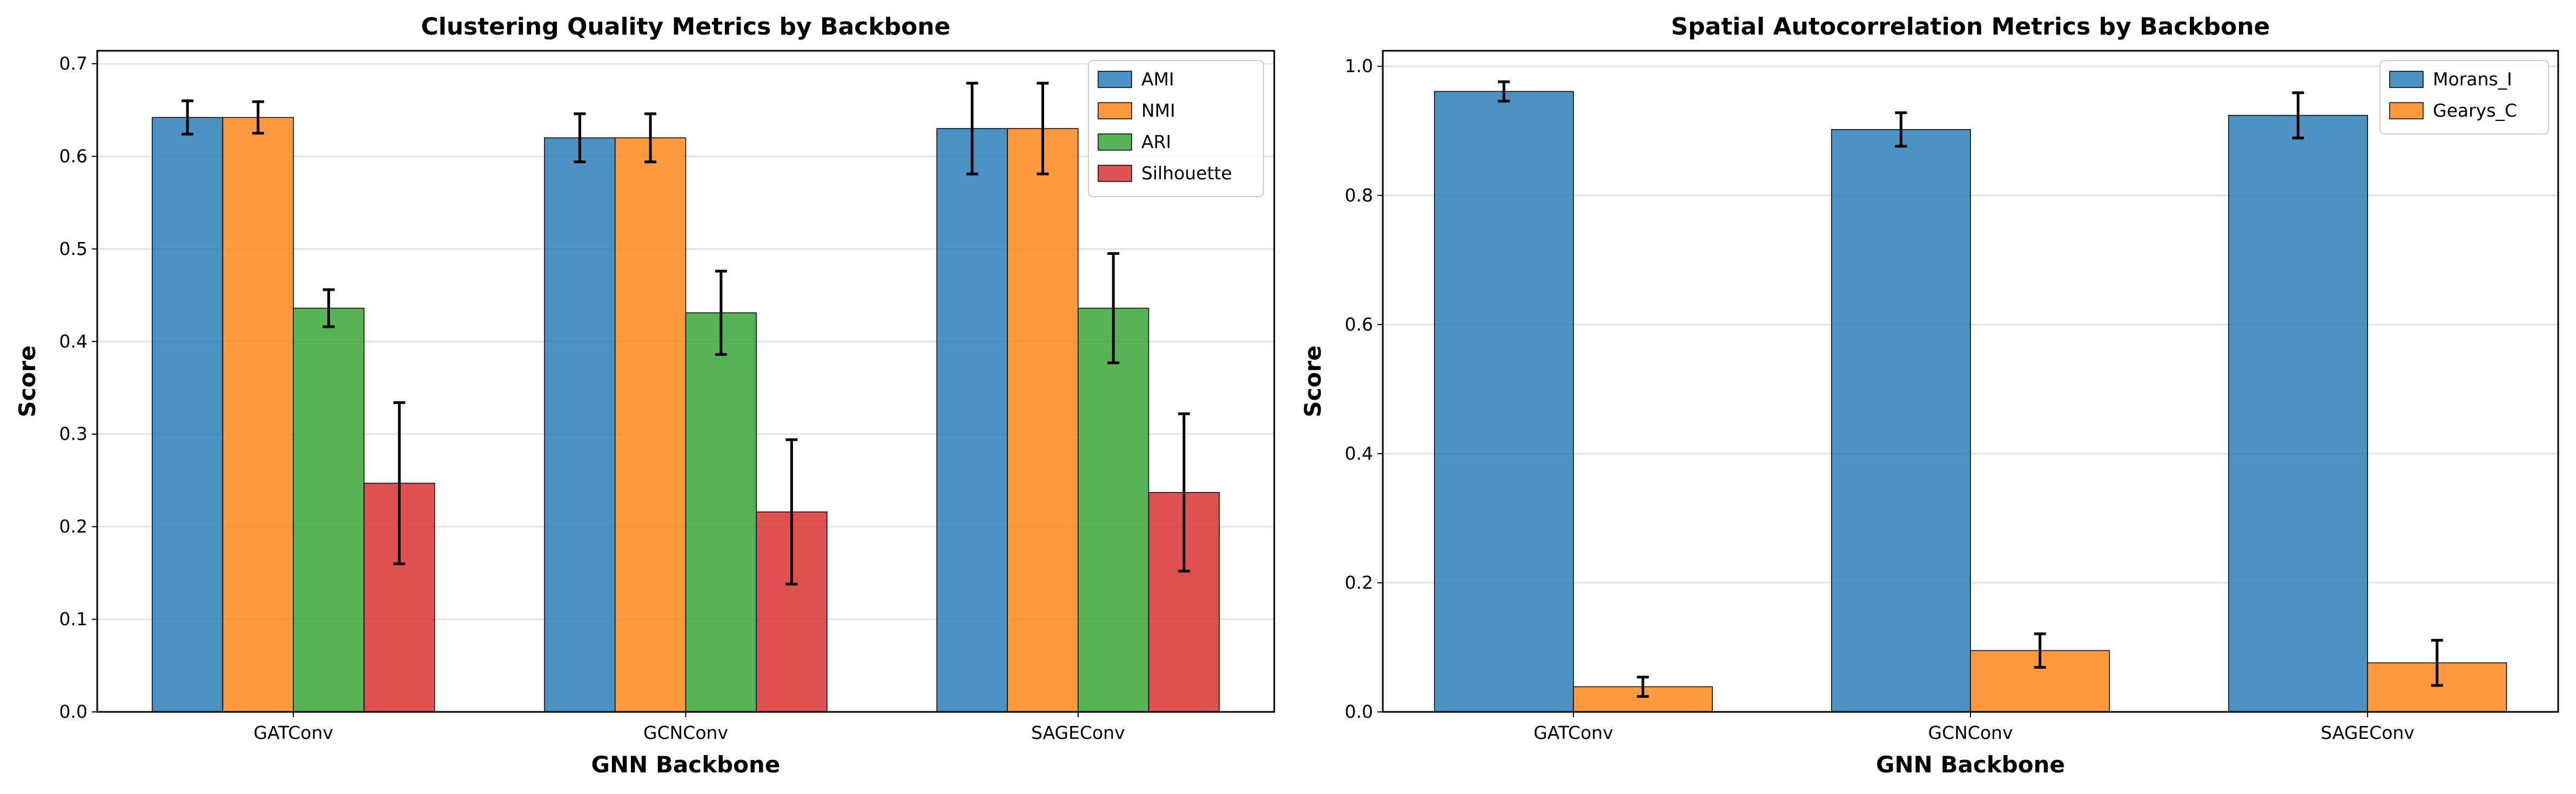  What do you see at coordinates (73, 248) in the screenshot?
I see `y-tick-label: 0.5` at bounding box center [73, 248].